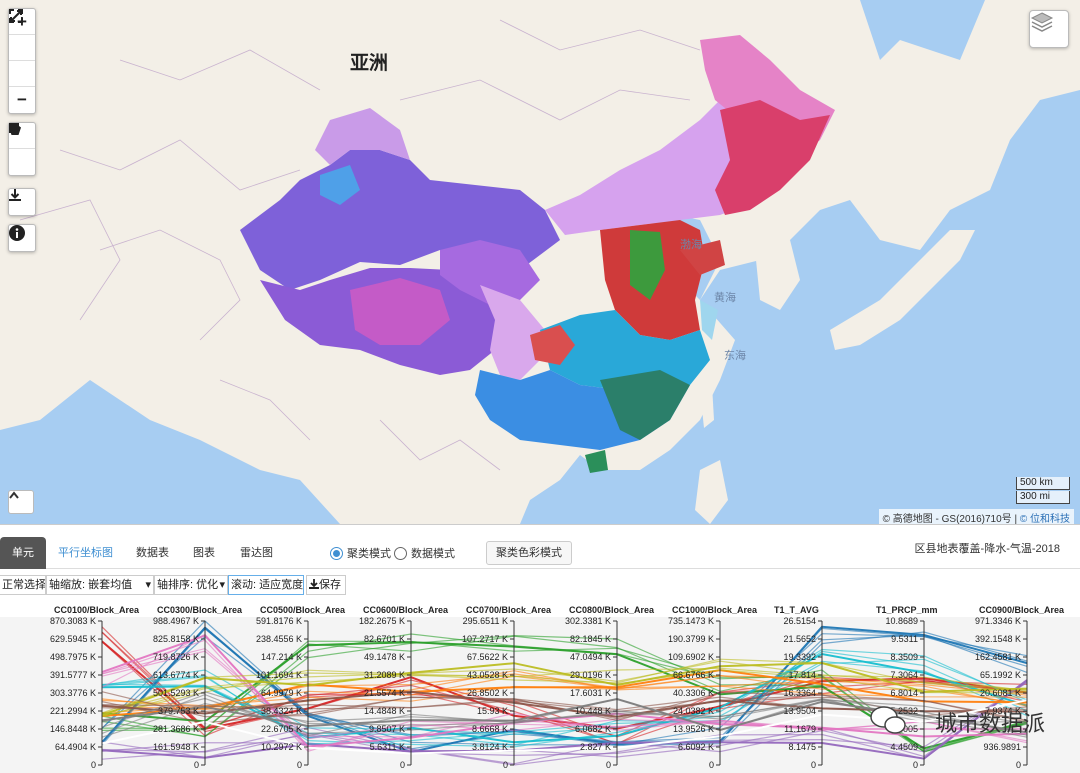 This screenshot has width=1080, height=773. Describe the element at coordinates (904, 693) in the screenshot. I see `axis-tick-label: 6.8014` at that location.